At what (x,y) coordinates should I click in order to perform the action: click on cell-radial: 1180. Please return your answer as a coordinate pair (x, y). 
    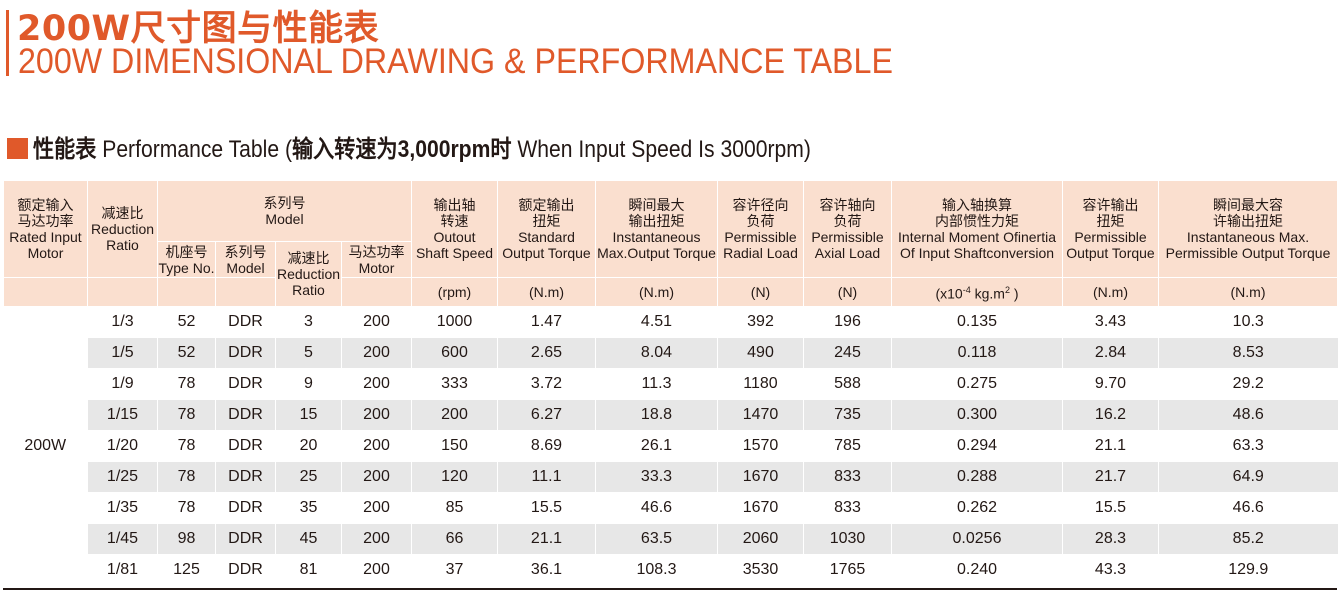
    Looking at the image, I should click on (760, 384).